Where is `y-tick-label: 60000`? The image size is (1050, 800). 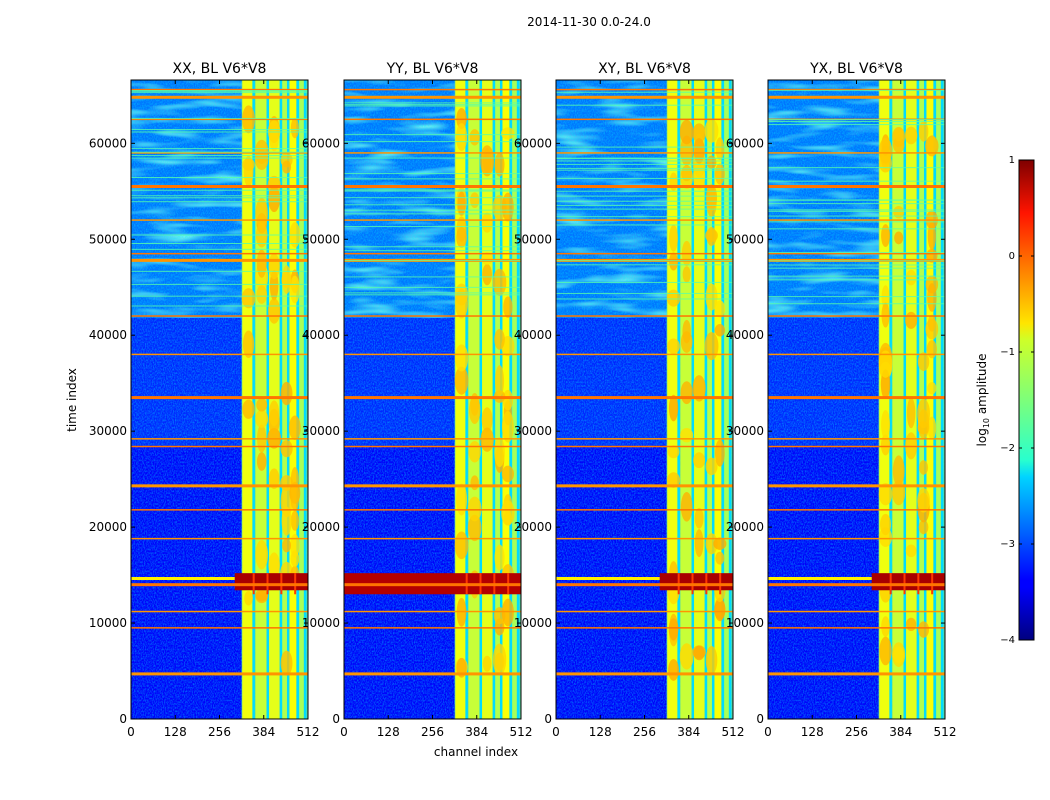
y-tick-label: 60000 is located at coordinates (745, 143).